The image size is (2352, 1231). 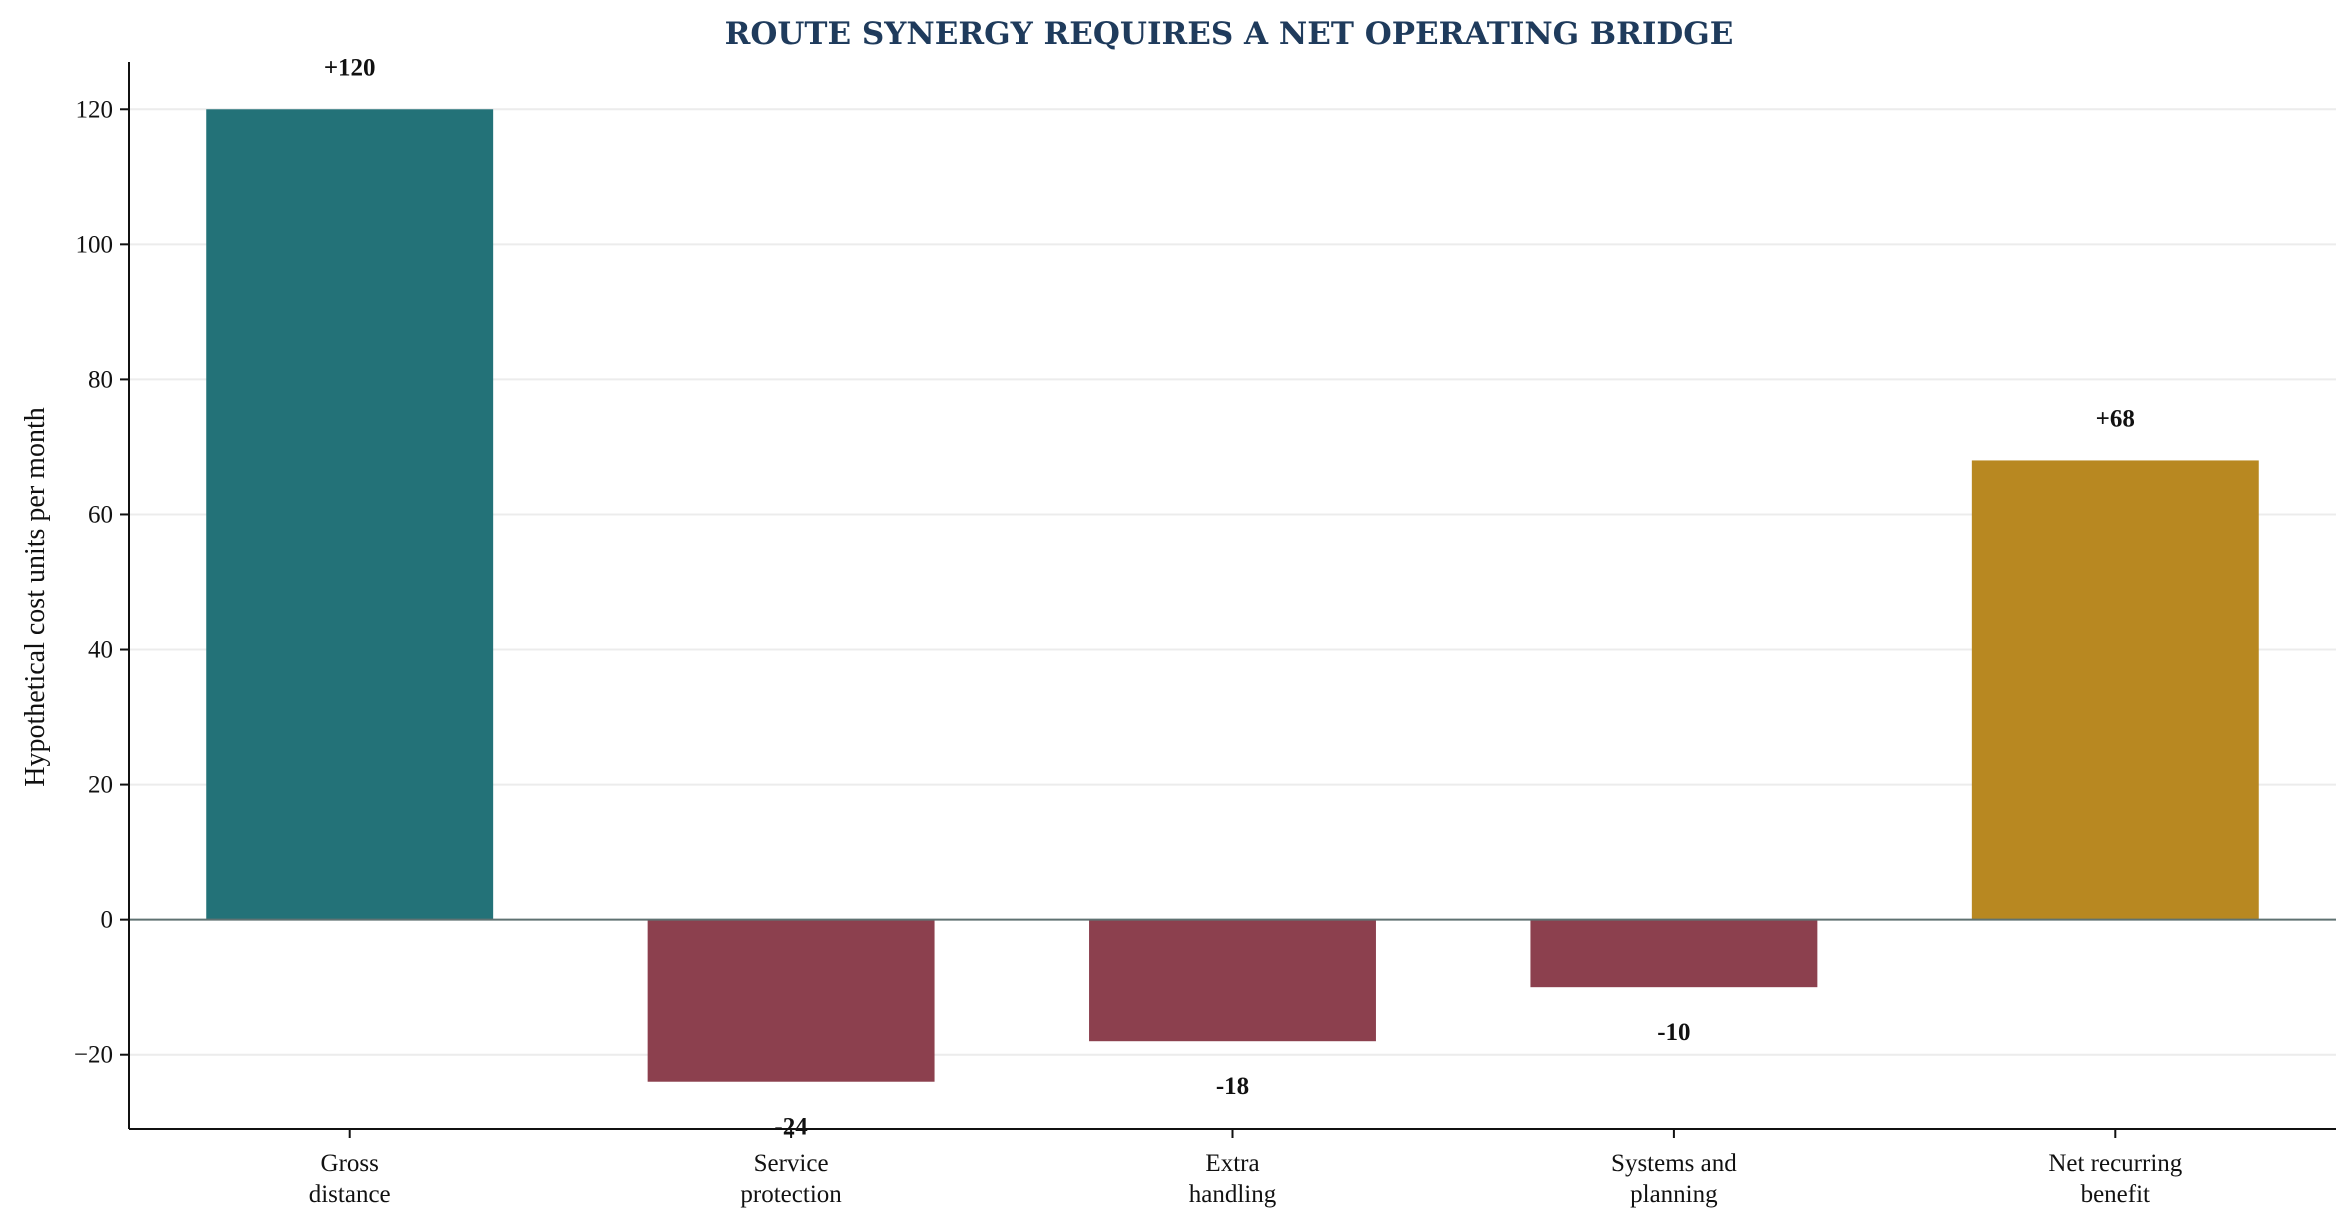 What do you see at coordinates (791, 1127) in the screenshot?
I see `data-label: -24` at bounding box center [791, 1127].